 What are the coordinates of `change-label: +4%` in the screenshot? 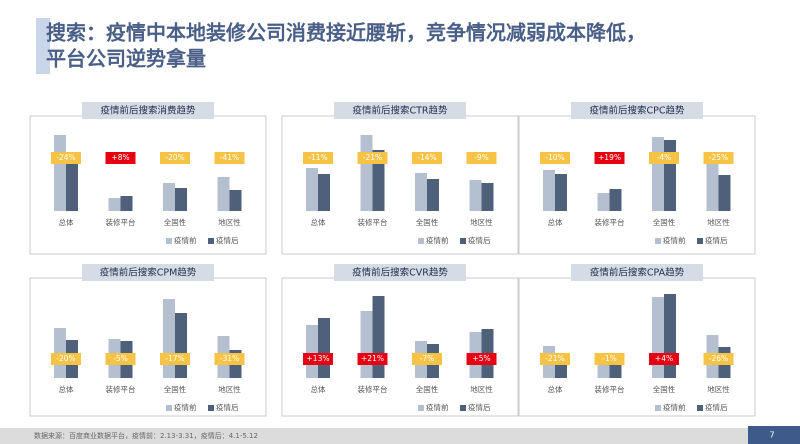 It's located at (664, 358).